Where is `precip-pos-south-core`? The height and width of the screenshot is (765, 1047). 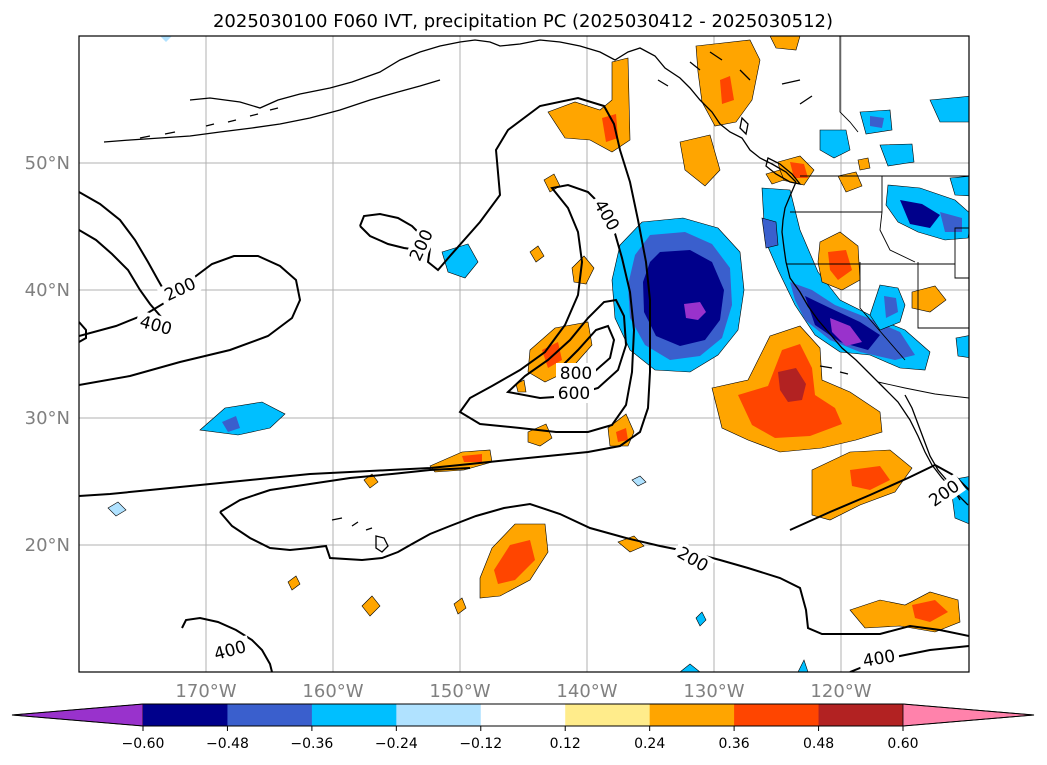
precip-pos-south-core is located at coordinates (514, 562).